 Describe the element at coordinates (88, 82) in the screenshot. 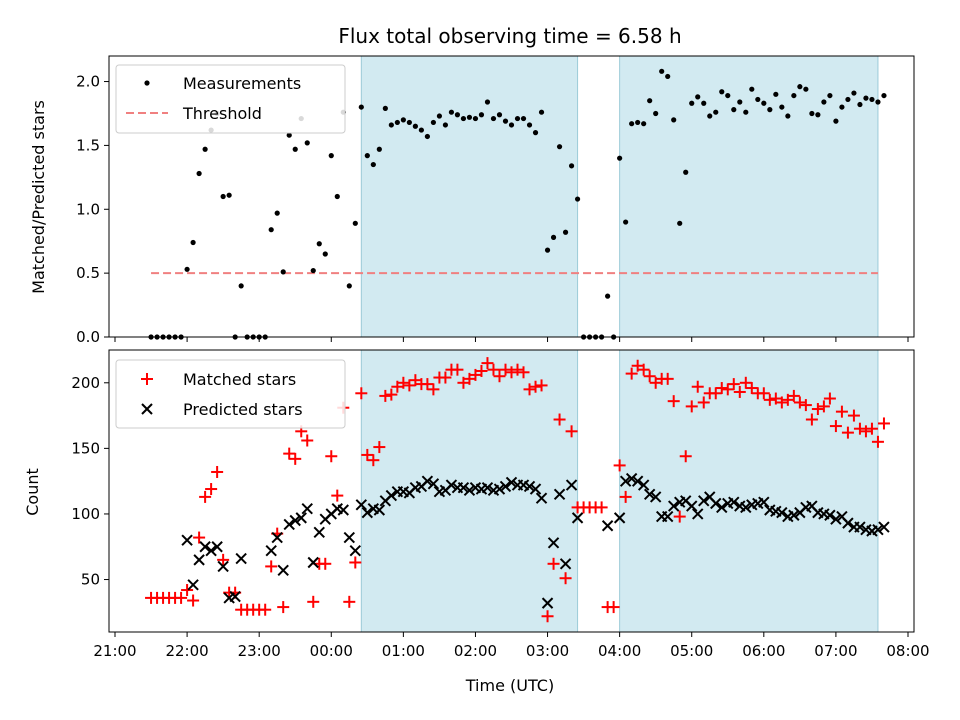

I see `y-tick-label: 2.0` at that location.